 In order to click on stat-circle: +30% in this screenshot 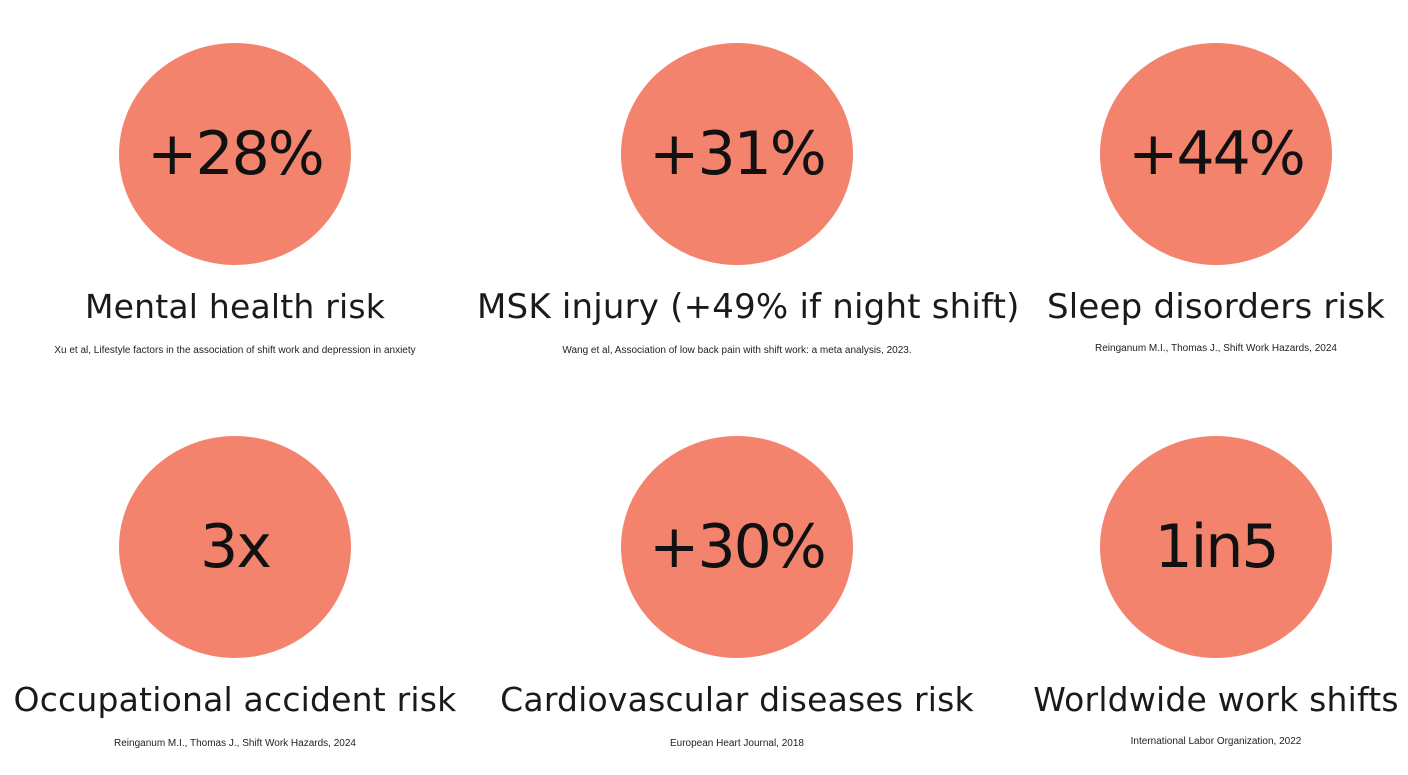, I will do `click(737, 547)`.